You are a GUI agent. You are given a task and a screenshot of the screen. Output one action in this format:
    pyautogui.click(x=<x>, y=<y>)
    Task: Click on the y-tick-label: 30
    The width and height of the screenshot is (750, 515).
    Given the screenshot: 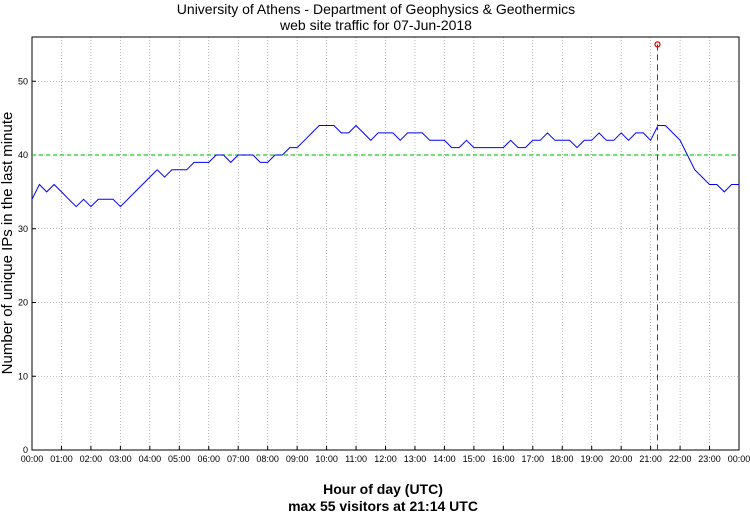 What is the action you would take?
    pyautogui.click(x=23, y=229)
    